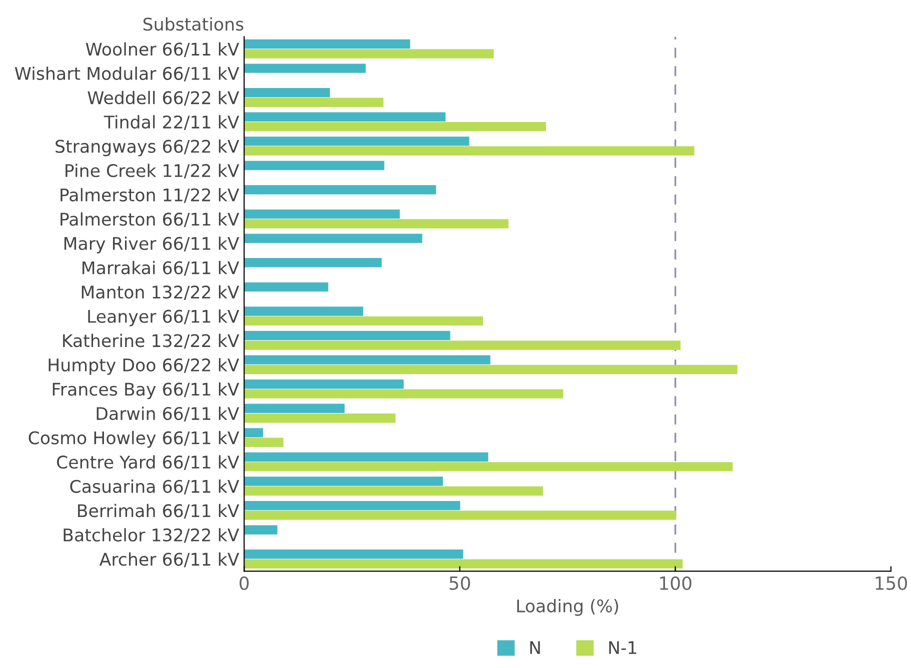 The height and width of the screenshot is (668, 911). I want to click on y-tick-label: Katherine 132/22 kV, so click(151, 341).